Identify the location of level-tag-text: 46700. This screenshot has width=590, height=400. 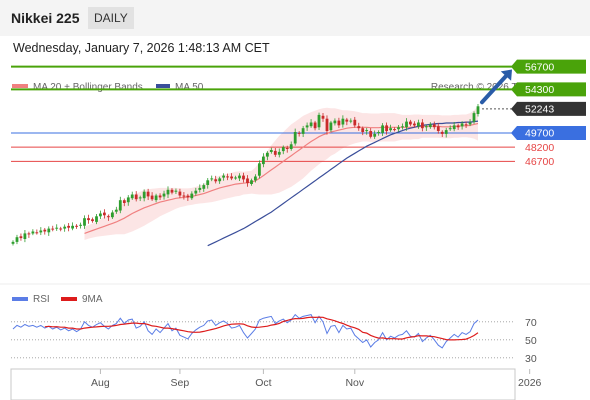
(539, 162).